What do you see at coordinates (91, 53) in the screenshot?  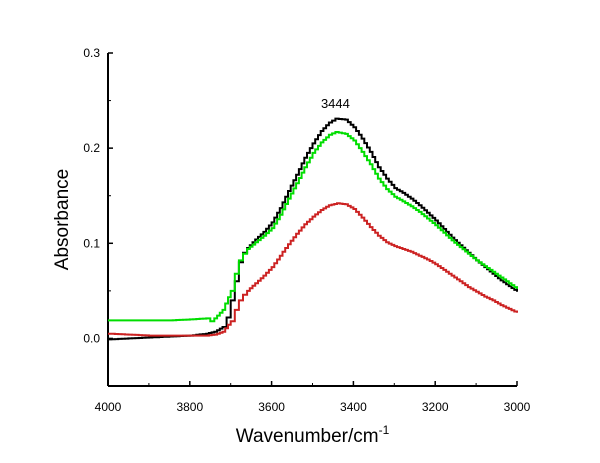 I see `y-tick-label: 0.3` at bounding box center [91, 53].